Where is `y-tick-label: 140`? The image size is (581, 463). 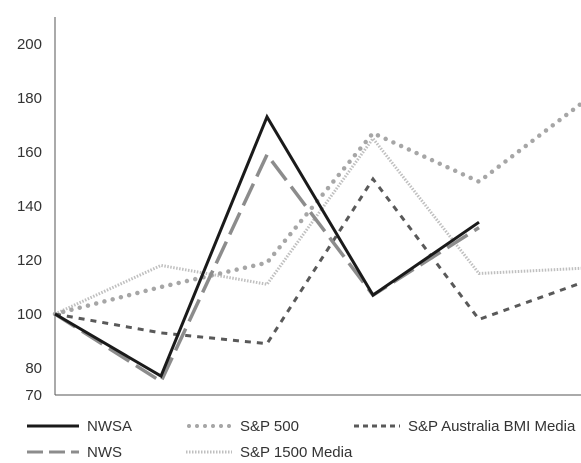 y-tick-label: 140 is located at coordinates (29, 206).